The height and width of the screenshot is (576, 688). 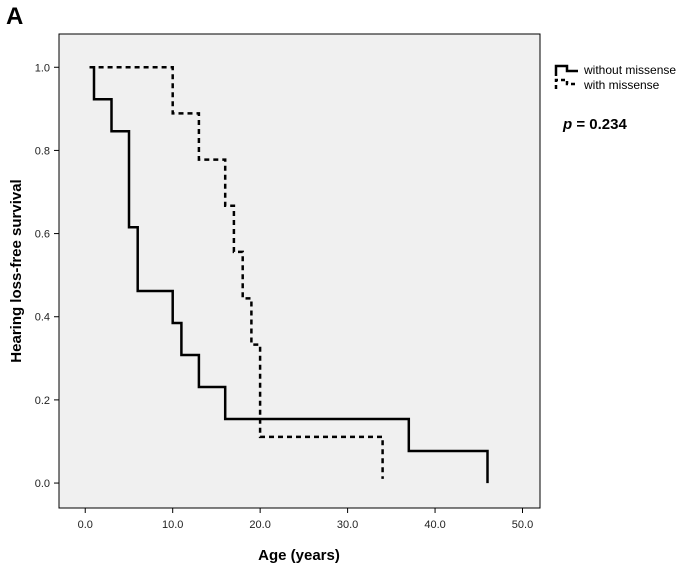 What do you see at coordinates (85, 525) in the screenshot?
I see `x-tick-label: 0.0` at bounding box center [85, 525].